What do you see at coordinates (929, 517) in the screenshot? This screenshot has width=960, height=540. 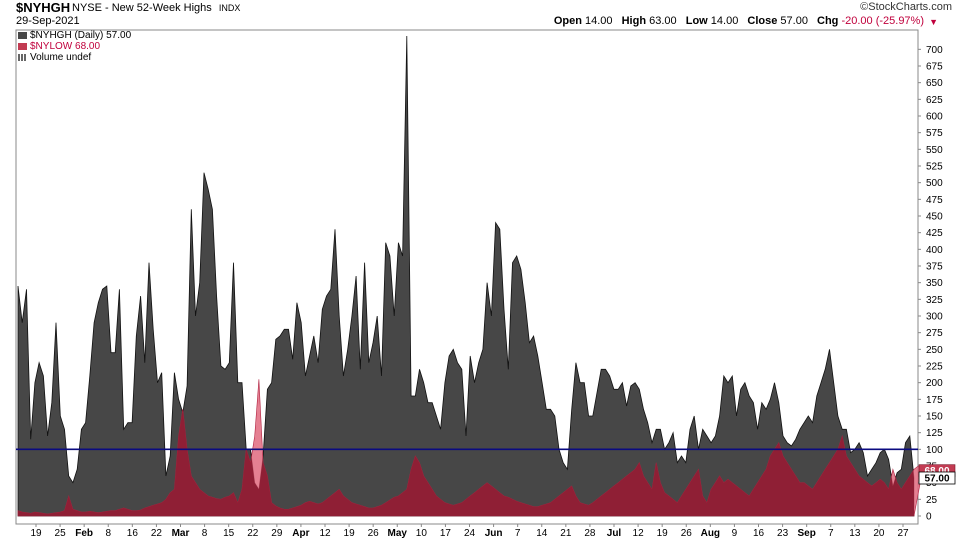 I see `y-tick-label: 0` at bounding box center [929, 517].